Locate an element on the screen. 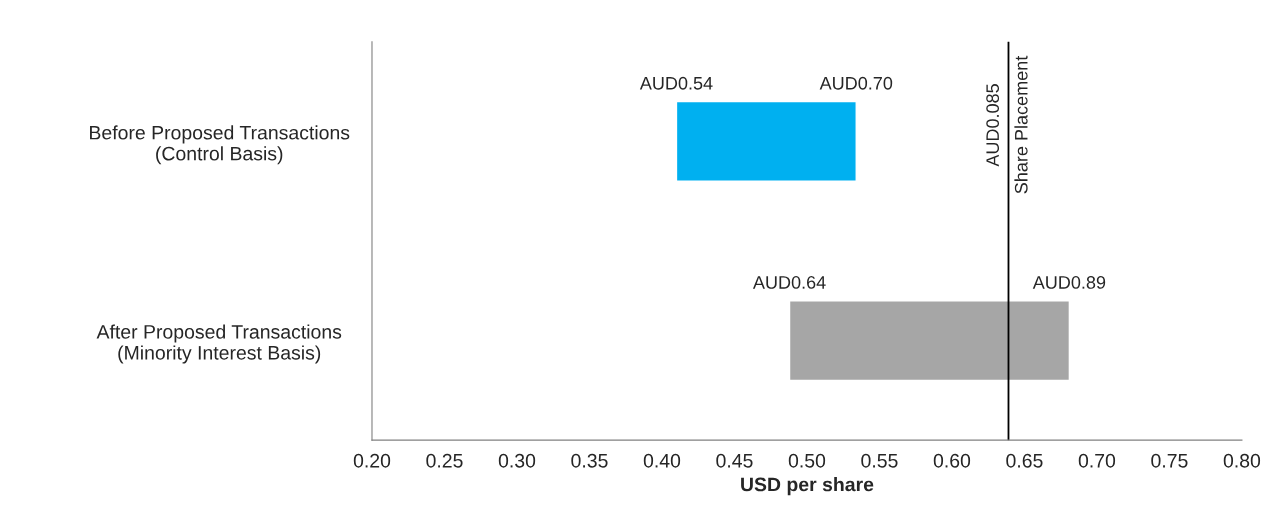 Image resolution: width=1267 pixels, height=516 pixels. x-tick-label: 0.80 is located at coordinates (1242, 460).